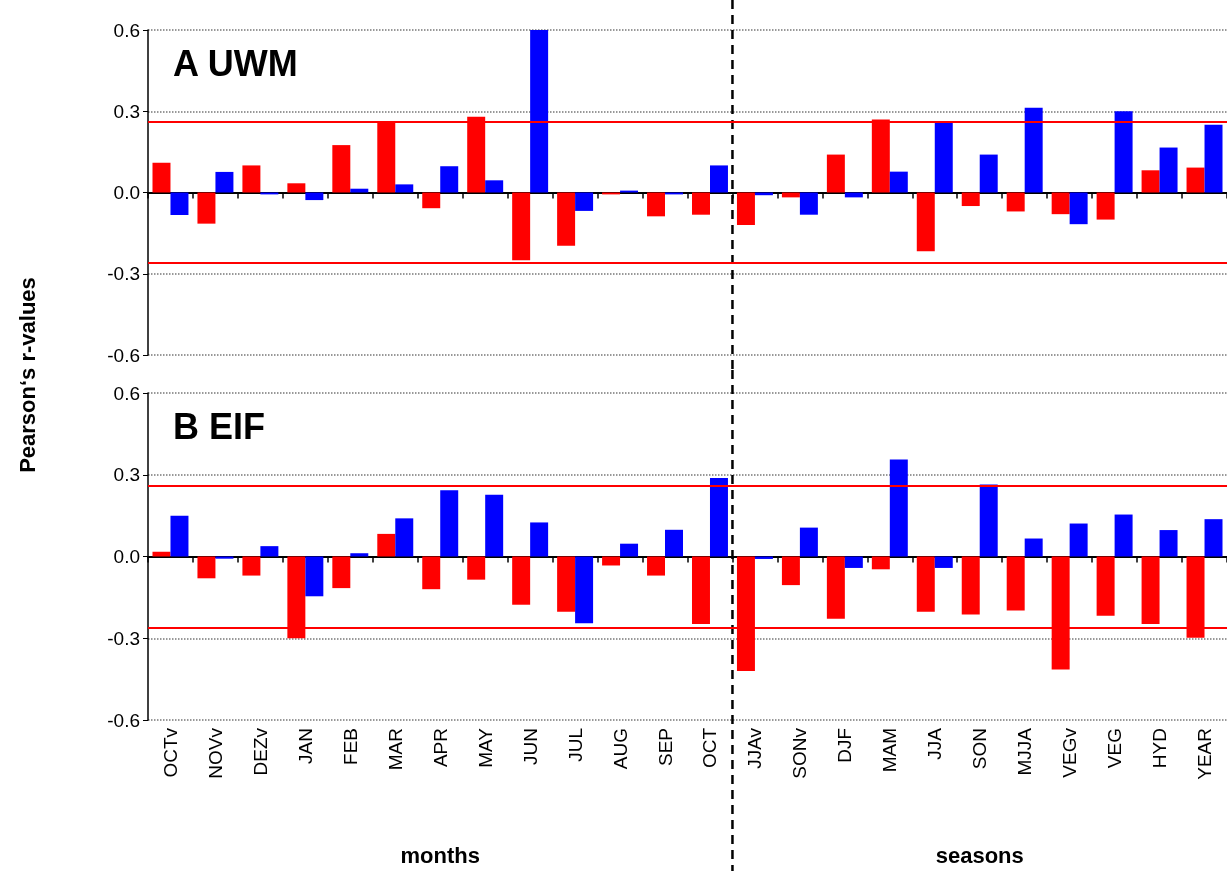 This screenshot has height=871, width=1227. I want to click on x-tick-label: MJJA, so click(1025, 751).